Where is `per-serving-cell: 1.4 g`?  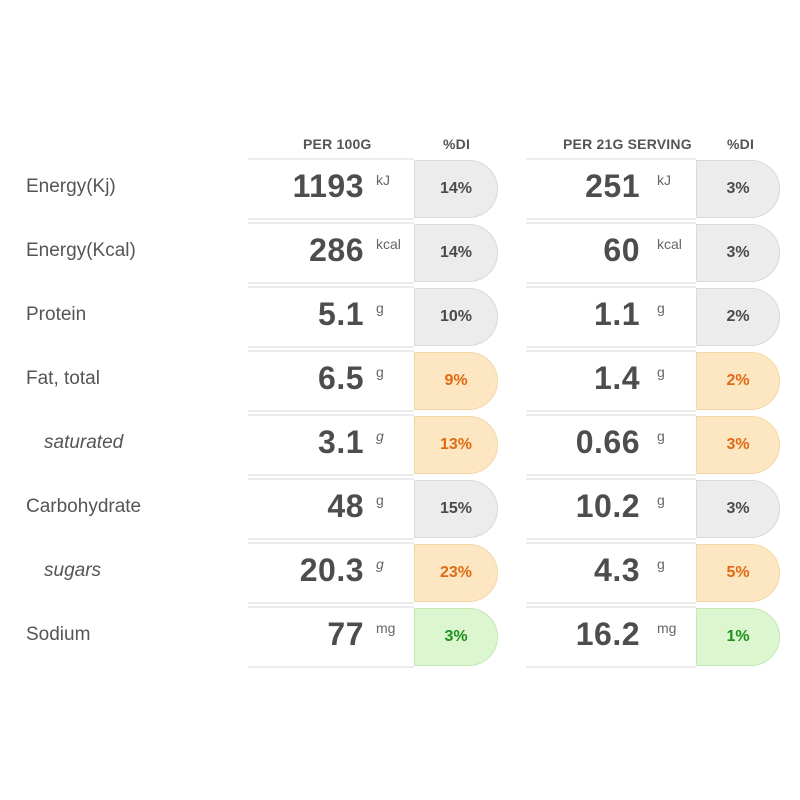 per-serving-cell: 1.4 g is located at coordinates (611, 381).